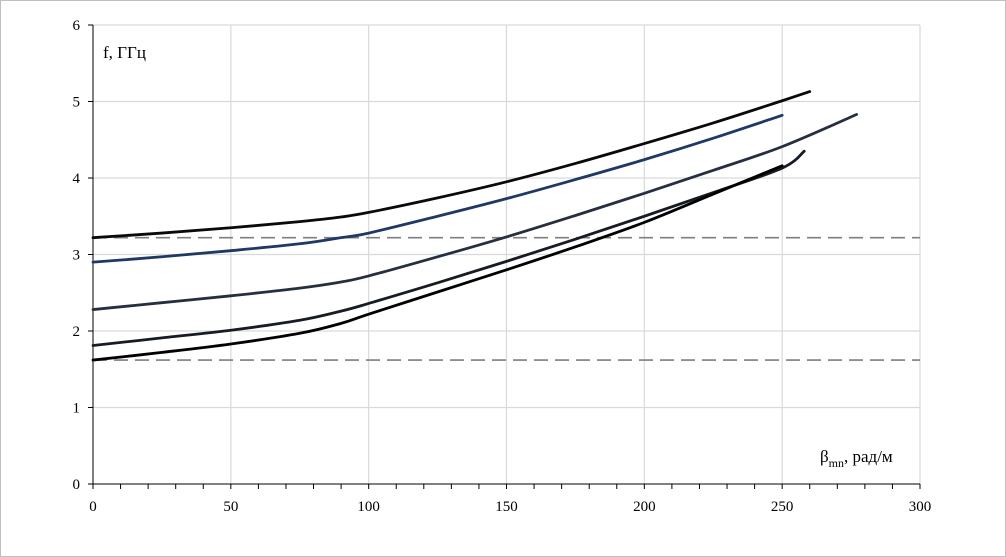  Describe the element at coordinates (644, 507) in the screenshot. I see `x-tick-label: 200` at that location.